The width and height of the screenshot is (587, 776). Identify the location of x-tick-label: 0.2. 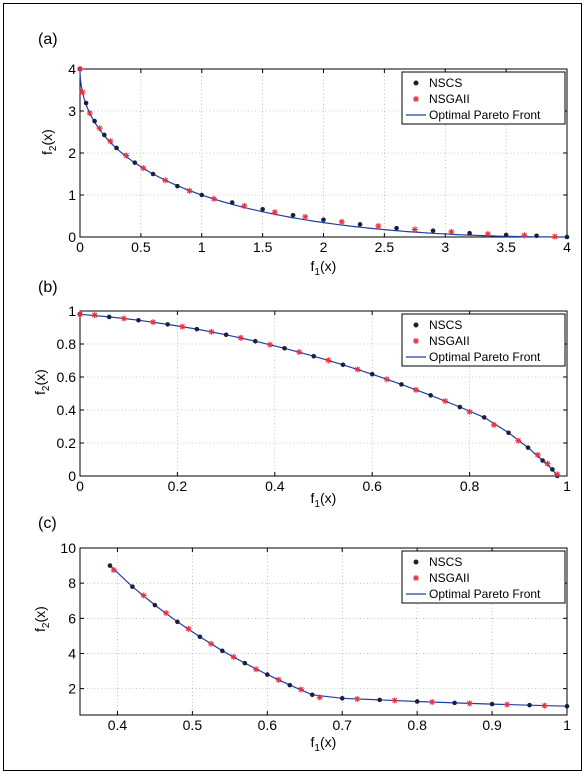
(178, 486).